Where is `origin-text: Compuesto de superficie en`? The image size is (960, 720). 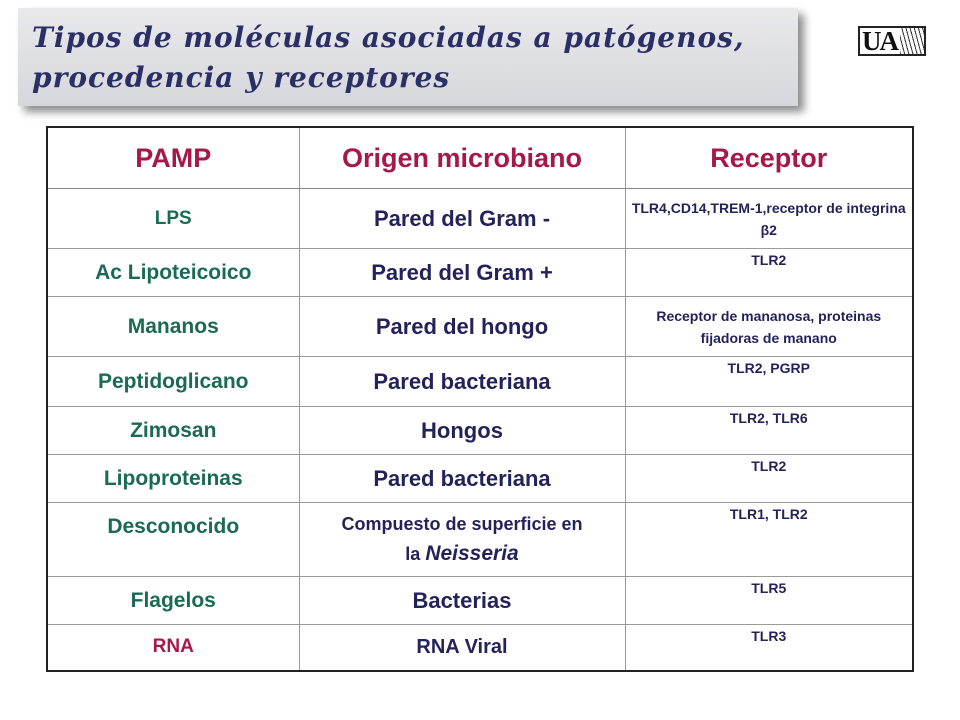 origin-text: Compuesto de superficie en is located at coordinates (462, 524).